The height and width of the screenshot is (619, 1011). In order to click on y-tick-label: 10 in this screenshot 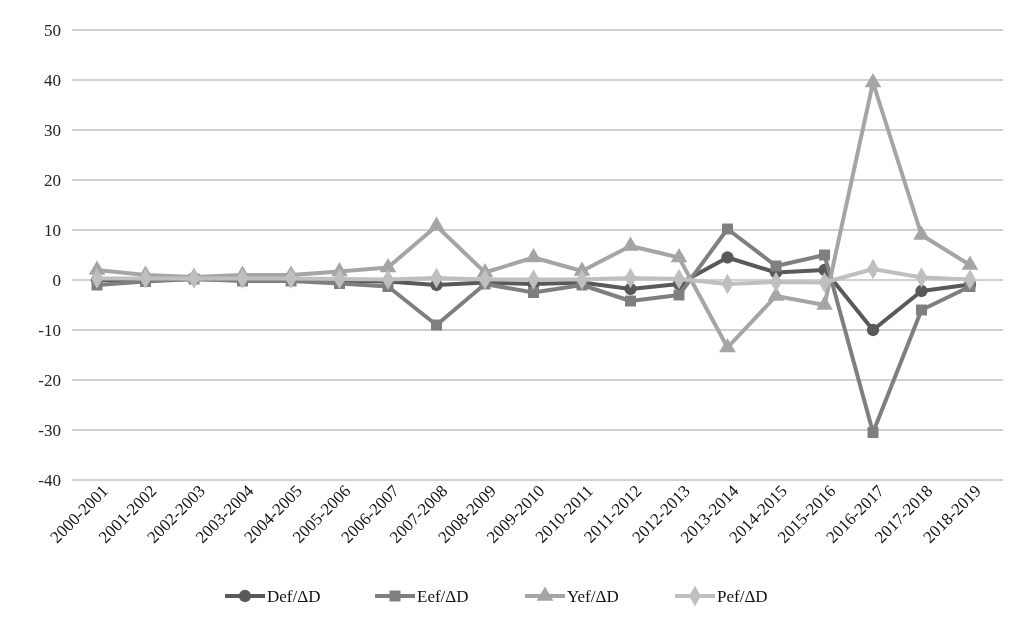, I will do `click(52, 230)`.